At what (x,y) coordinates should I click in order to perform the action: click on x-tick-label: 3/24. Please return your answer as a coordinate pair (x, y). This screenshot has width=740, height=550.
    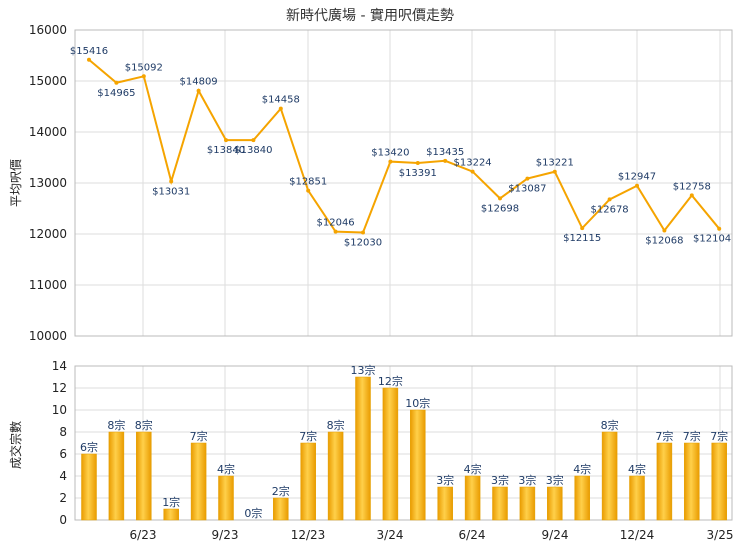
    Looking at the image, I should click on (390, 535).